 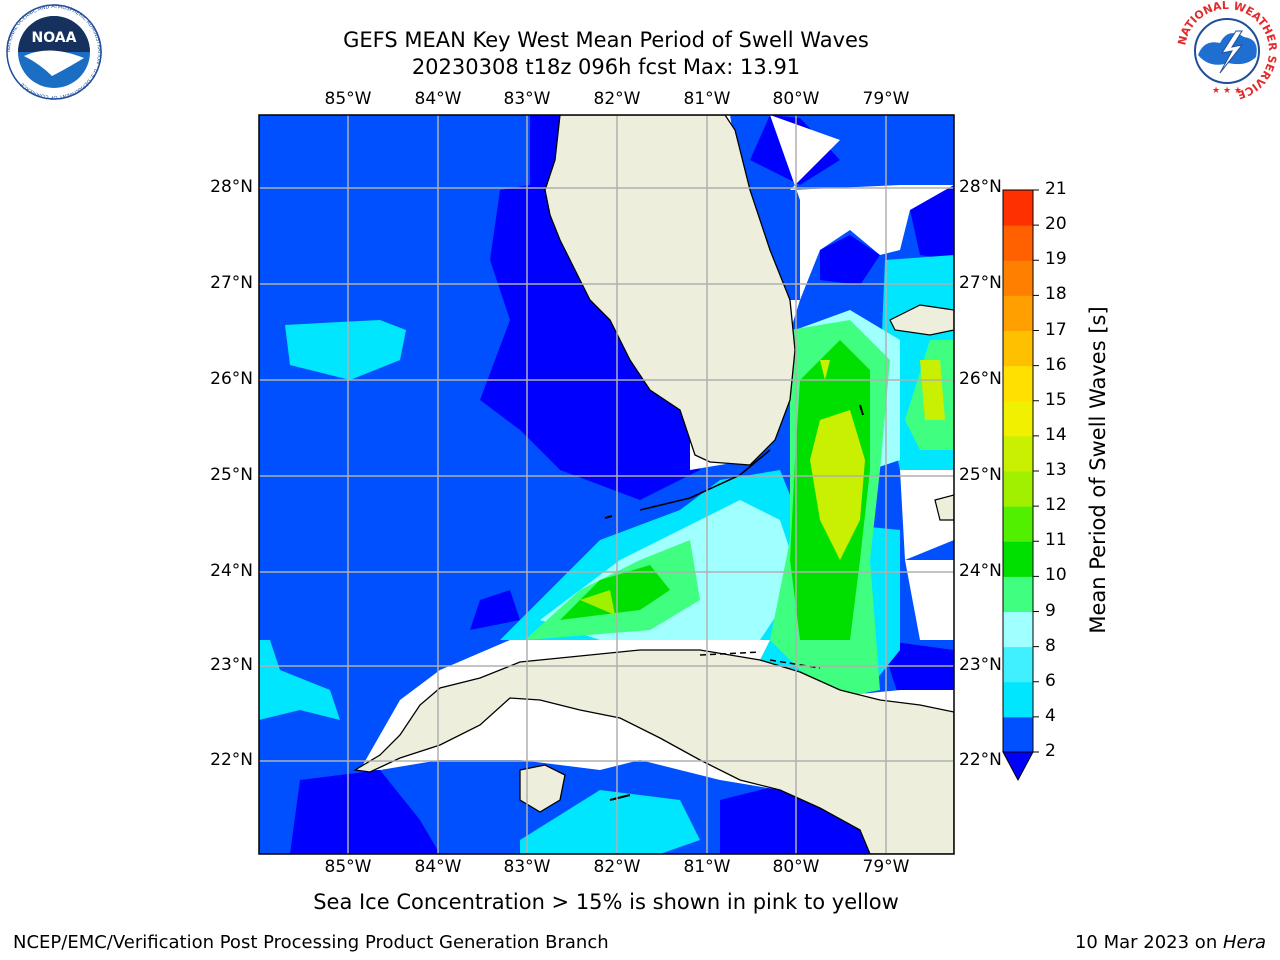 I want to click on lon-label-top: 83°W, so click(x=527, y=99).